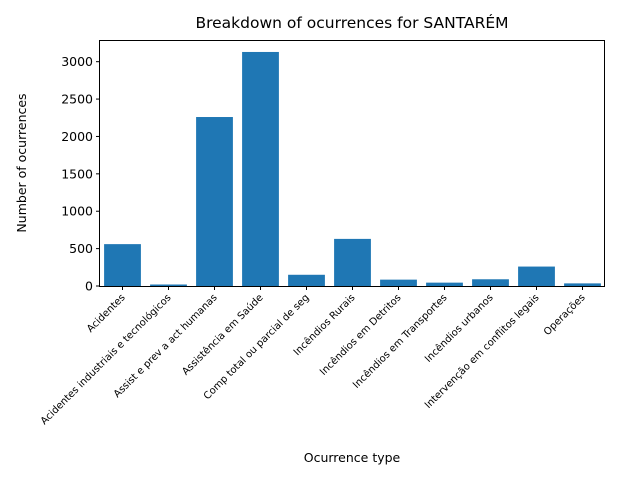  I want to click on y-axis-label: Number of ocurrences, so click(21, 162).